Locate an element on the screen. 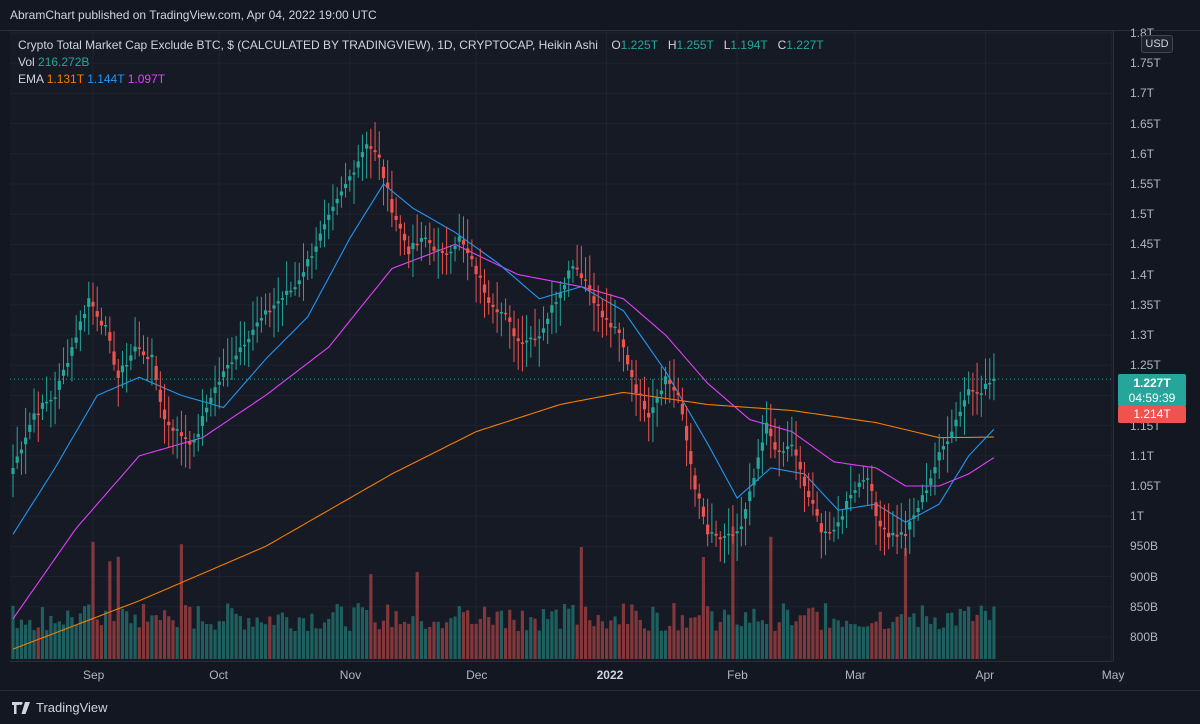 The height and width of the screenshot is (724, 1200). price-tick-label: 1.1T is located at coordinates (1142, 455).